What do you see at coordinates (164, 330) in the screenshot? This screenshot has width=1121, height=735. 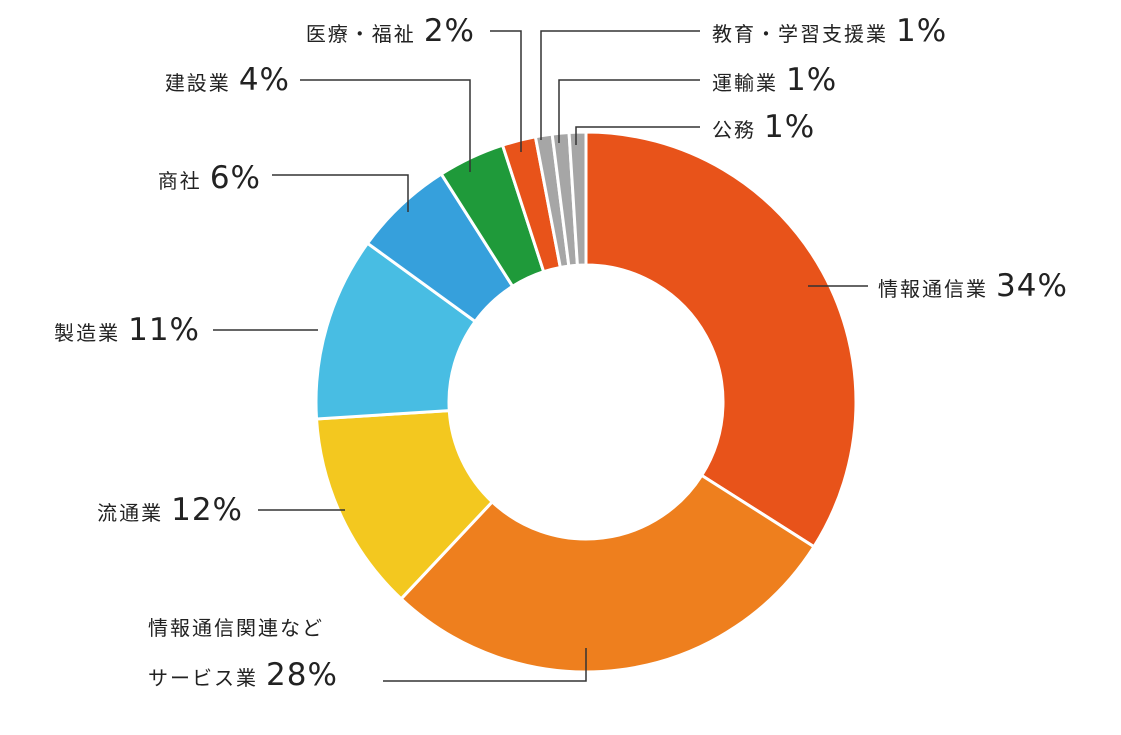 I see `value-label: 11%` at bounding box center [164, 330].